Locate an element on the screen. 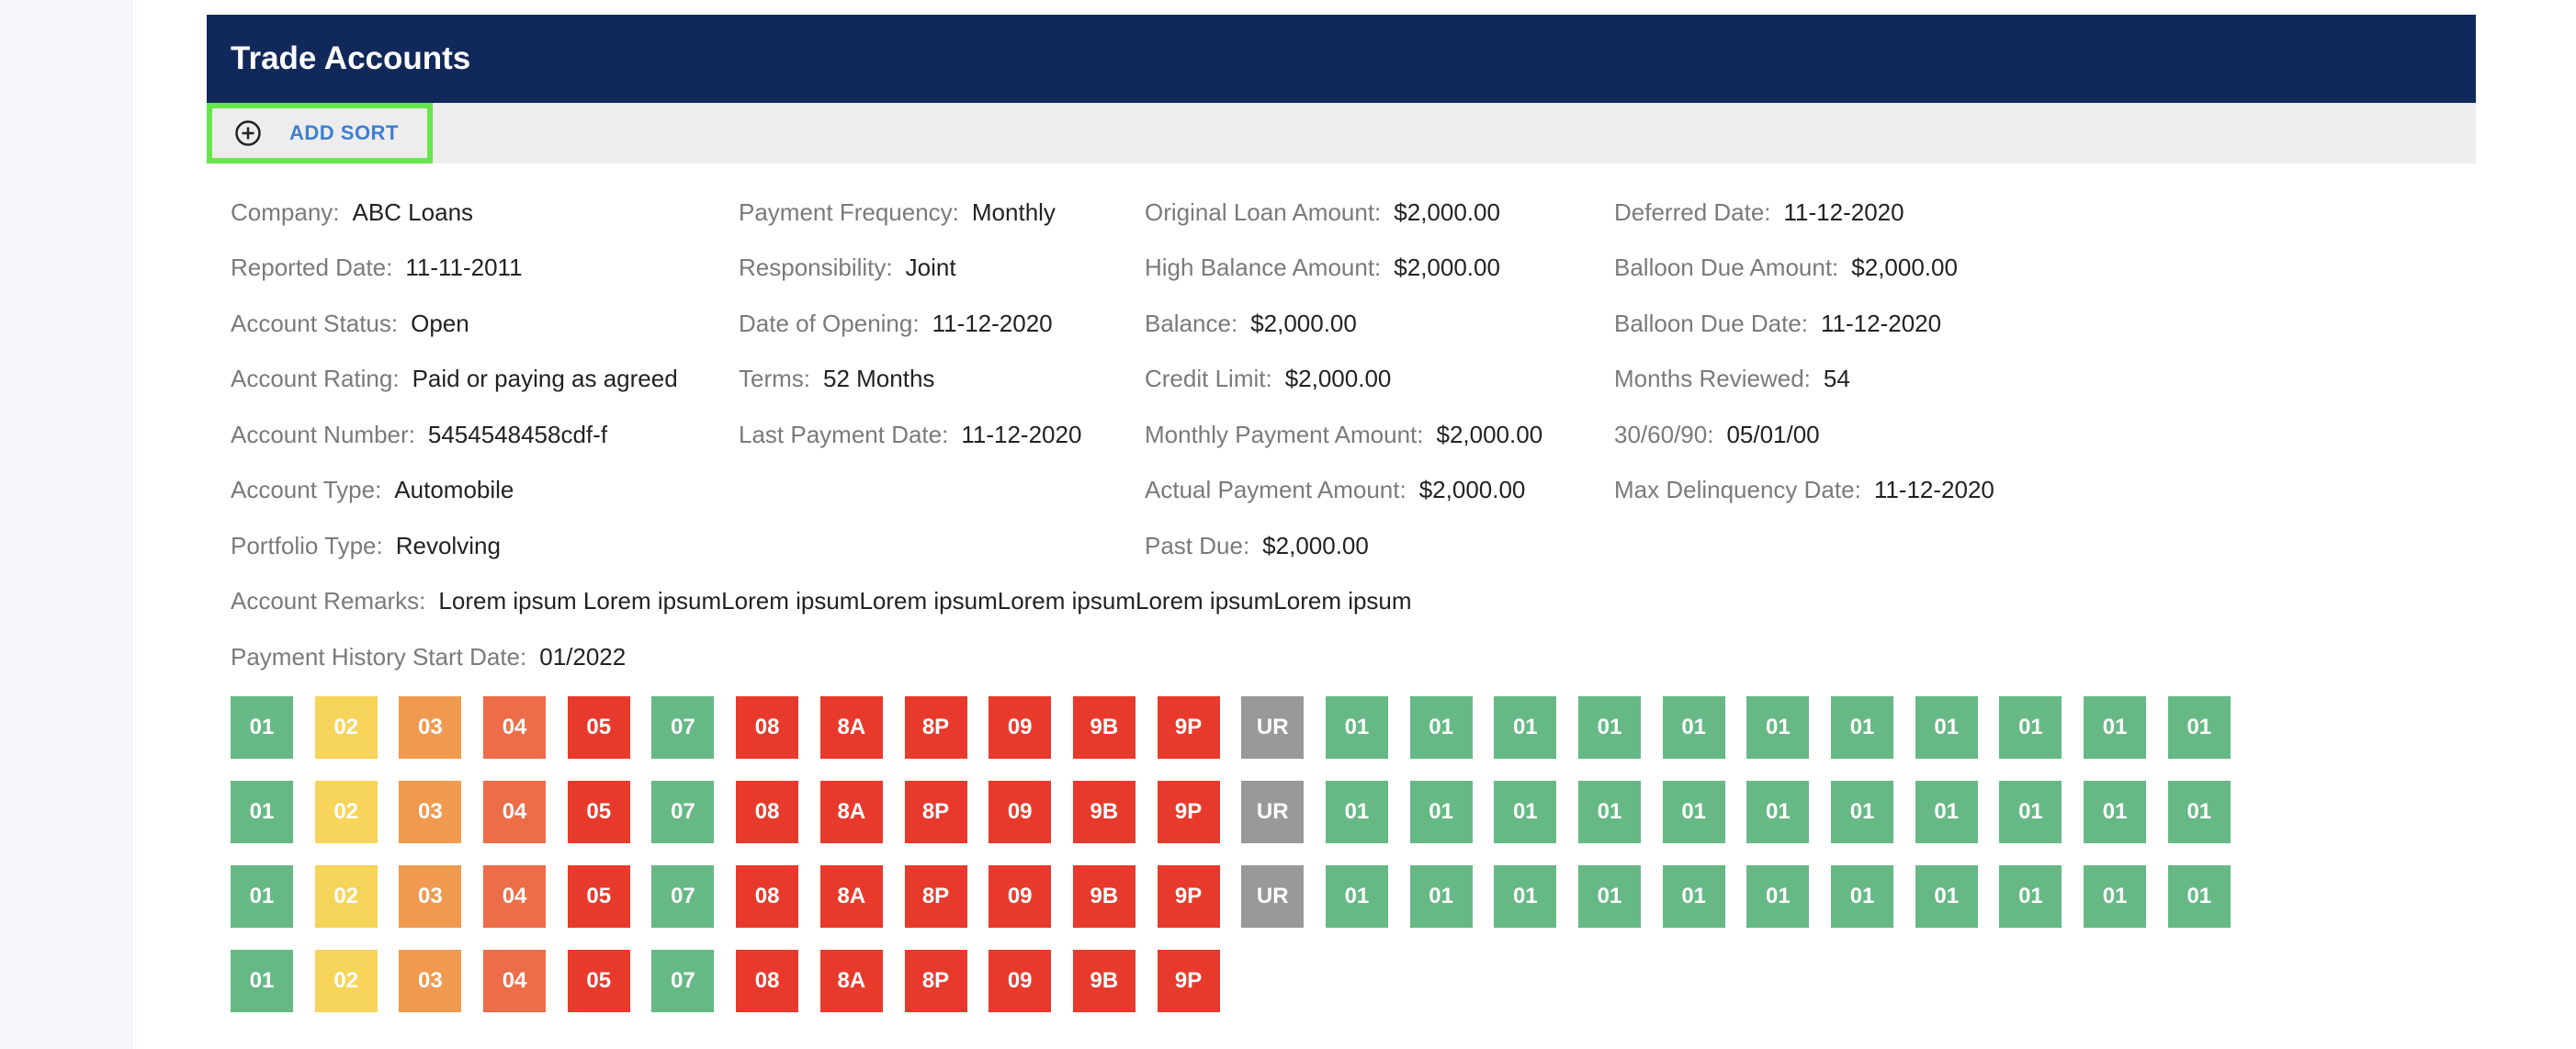  field-credit-limit: Credit Limit: $2,000.00 is located at coordinates (1268, 378).